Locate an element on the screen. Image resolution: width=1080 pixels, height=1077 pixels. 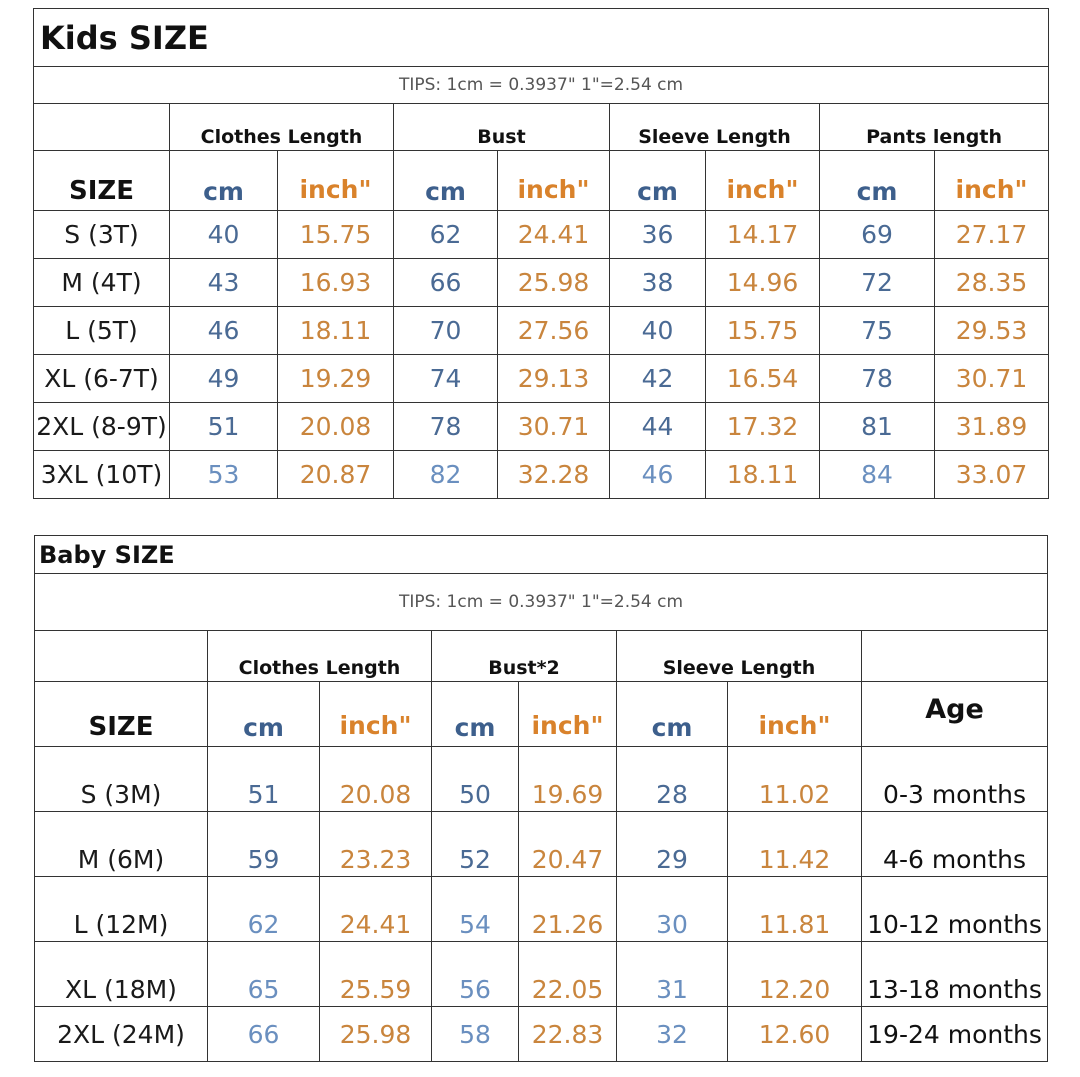
sleeve-length-inch: 18.11 is located at coordinates (762, 474).